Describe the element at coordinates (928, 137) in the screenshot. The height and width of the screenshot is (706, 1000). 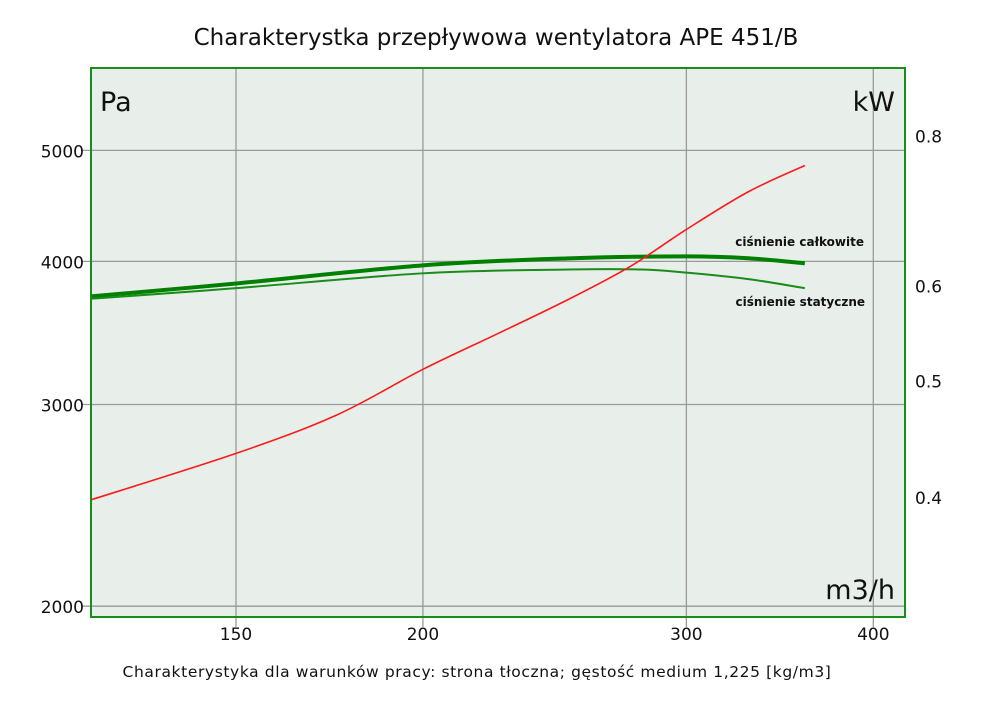
I see `y2-tick-label: 0.8` at that location.